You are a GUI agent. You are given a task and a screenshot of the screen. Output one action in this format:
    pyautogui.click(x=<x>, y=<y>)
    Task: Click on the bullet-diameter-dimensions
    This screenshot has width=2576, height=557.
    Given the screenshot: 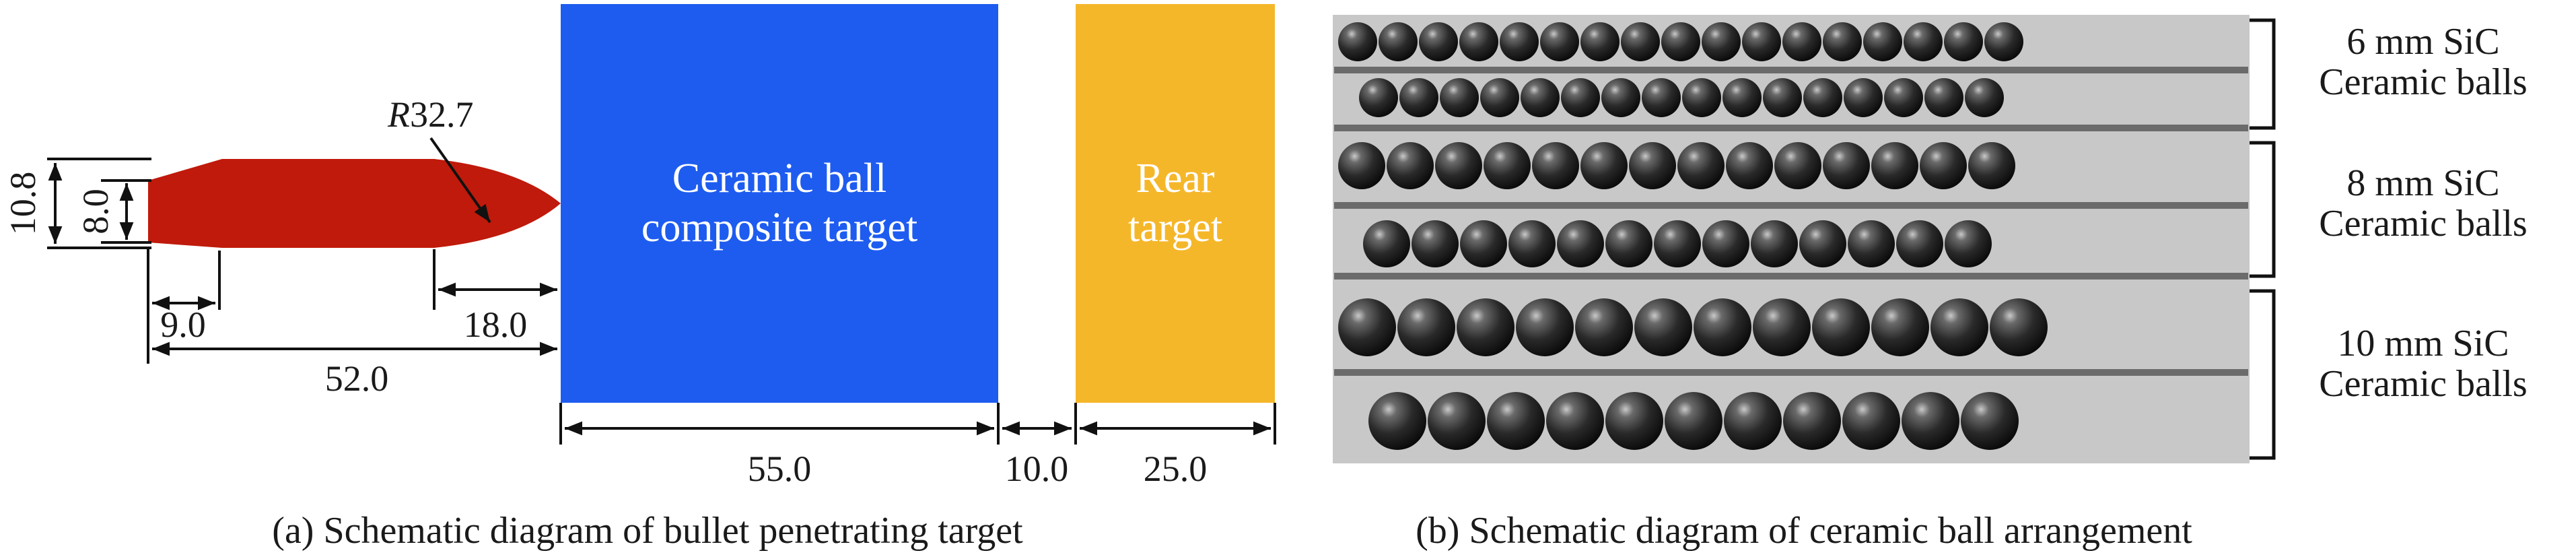 What is the action you would take?
    pyautogui.click(x=99, y=203)
    